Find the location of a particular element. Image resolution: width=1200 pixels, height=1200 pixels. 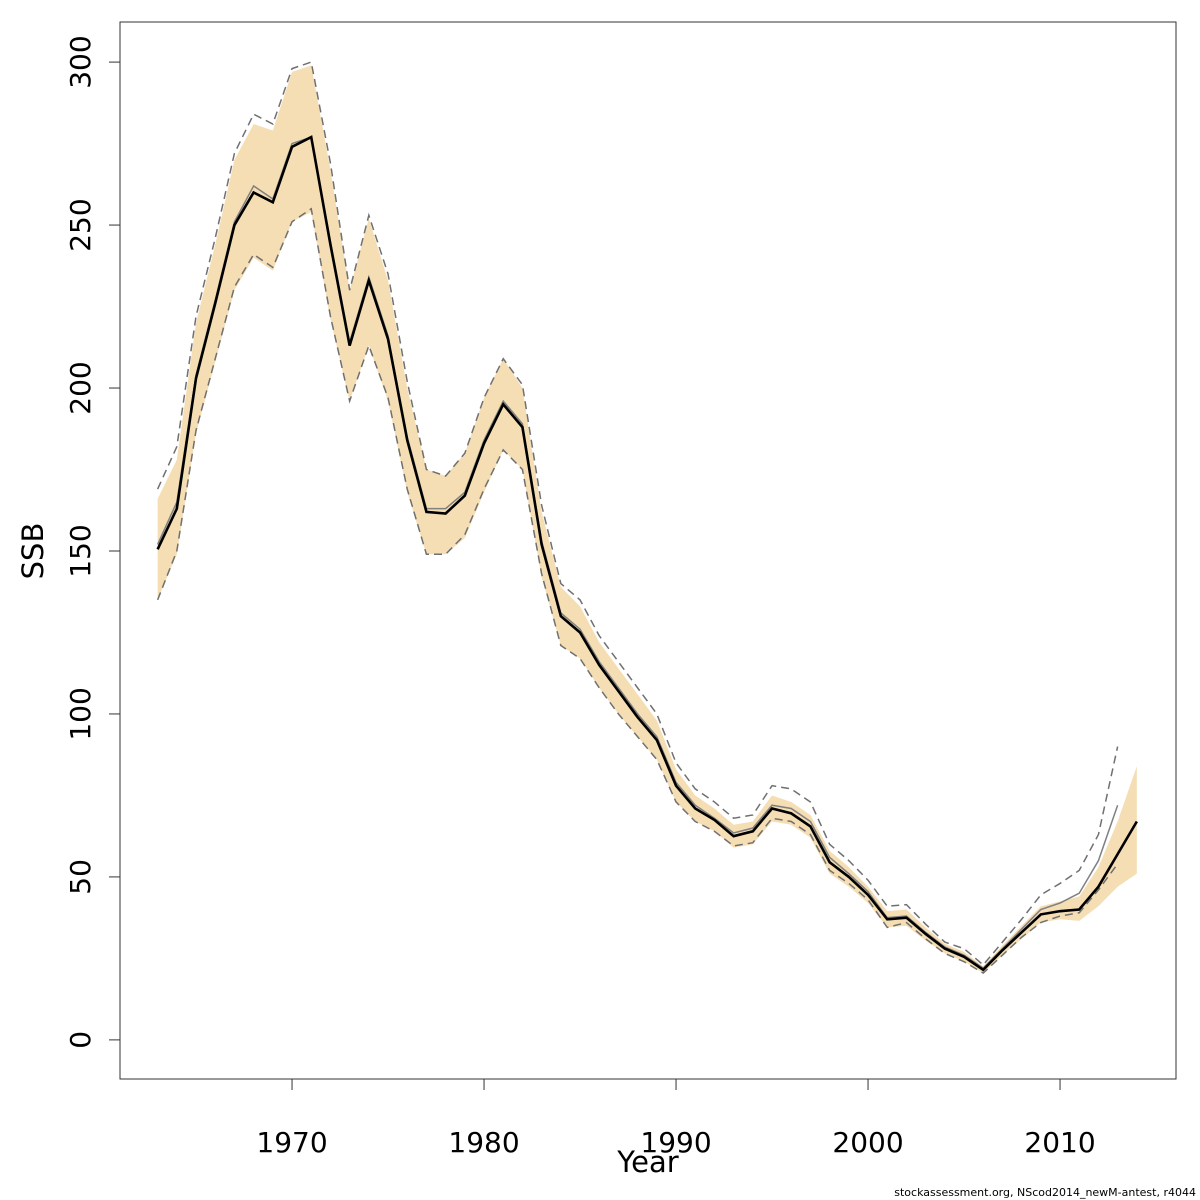

x-axis-label: Year is located at coordinates (647, 1162).